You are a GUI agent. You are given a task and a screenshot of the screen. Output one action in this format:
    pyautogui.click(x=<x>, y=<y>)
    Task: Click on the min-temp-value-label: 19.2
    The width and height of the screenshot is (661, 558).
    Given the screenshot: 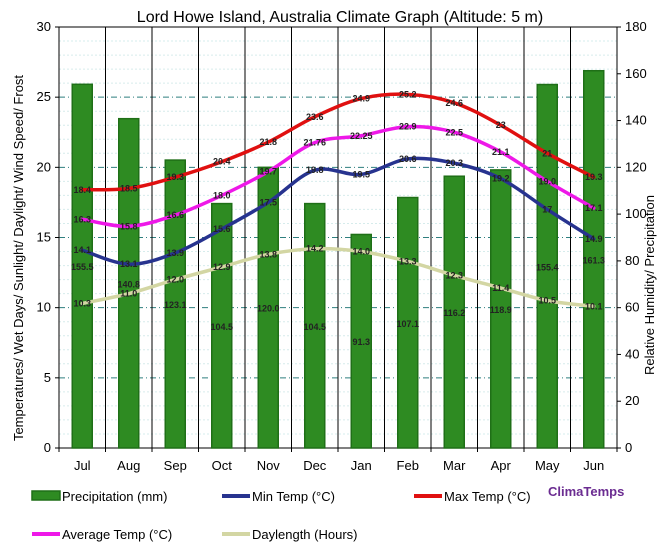 What is the action you would take?
    pyautogui.click(x=501, y=179)
    